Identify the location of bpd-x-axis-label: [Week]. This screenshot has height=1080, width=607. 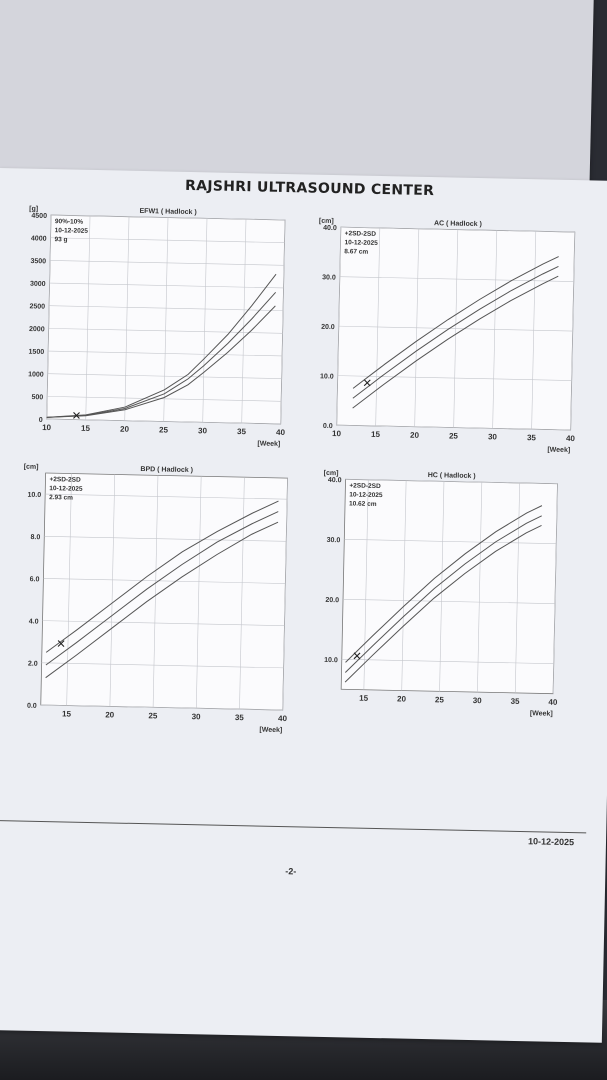
(270, 730).